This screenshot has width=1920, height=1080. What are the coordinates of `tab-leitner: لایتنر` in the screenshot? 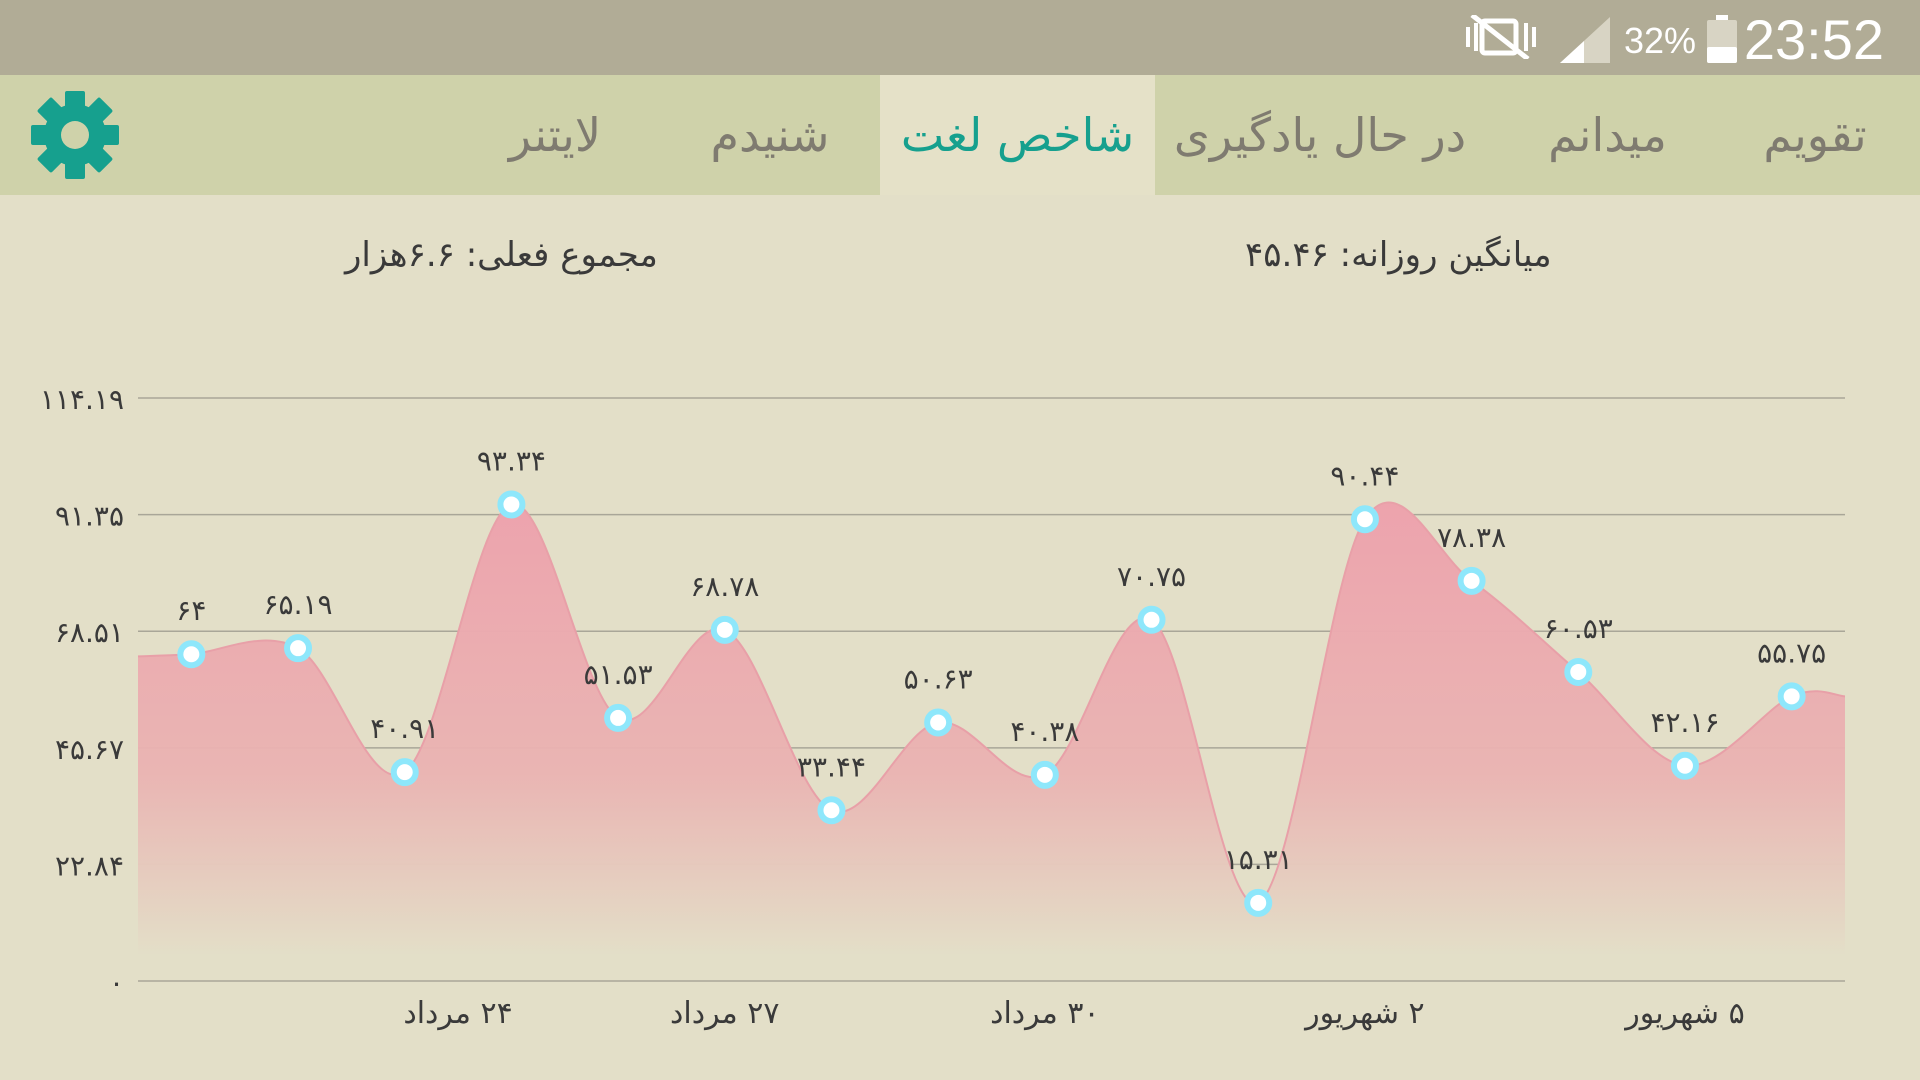 It's located at (555, 135).